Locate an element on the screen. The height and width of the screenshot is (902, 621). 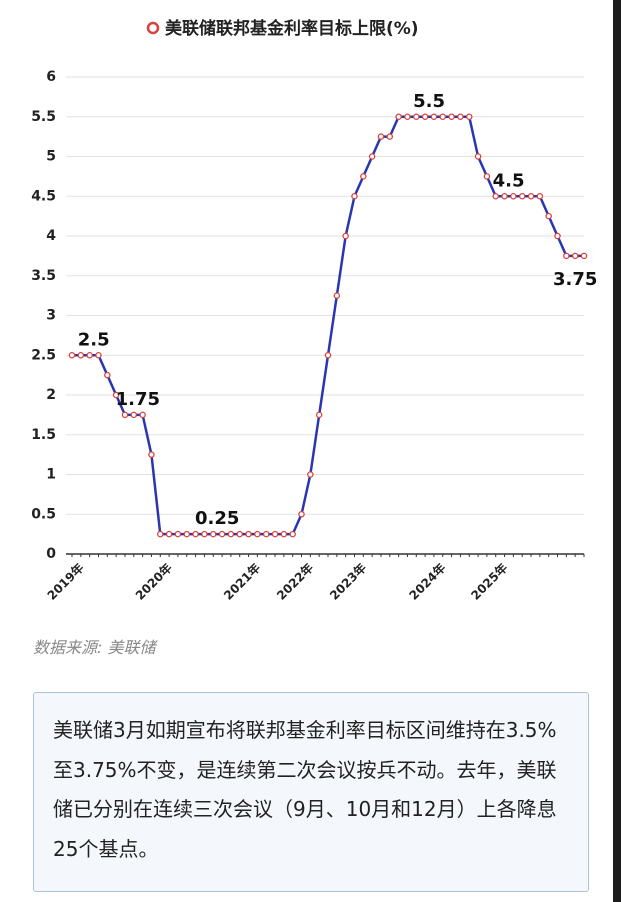
x-tick-label: 2021年 is located at coordinates (241, 581).